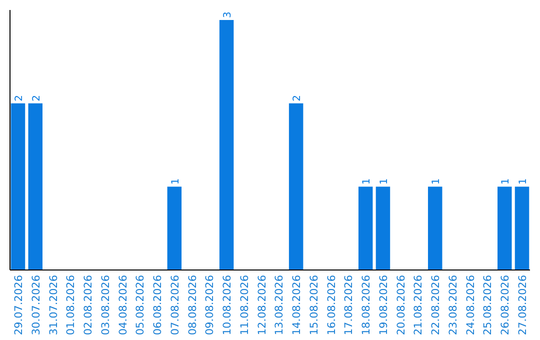 Image resolution: width=540 pixels, height=340 pixels. I want to click on x-tick-label: 20.08.2026, so click(401, 305).